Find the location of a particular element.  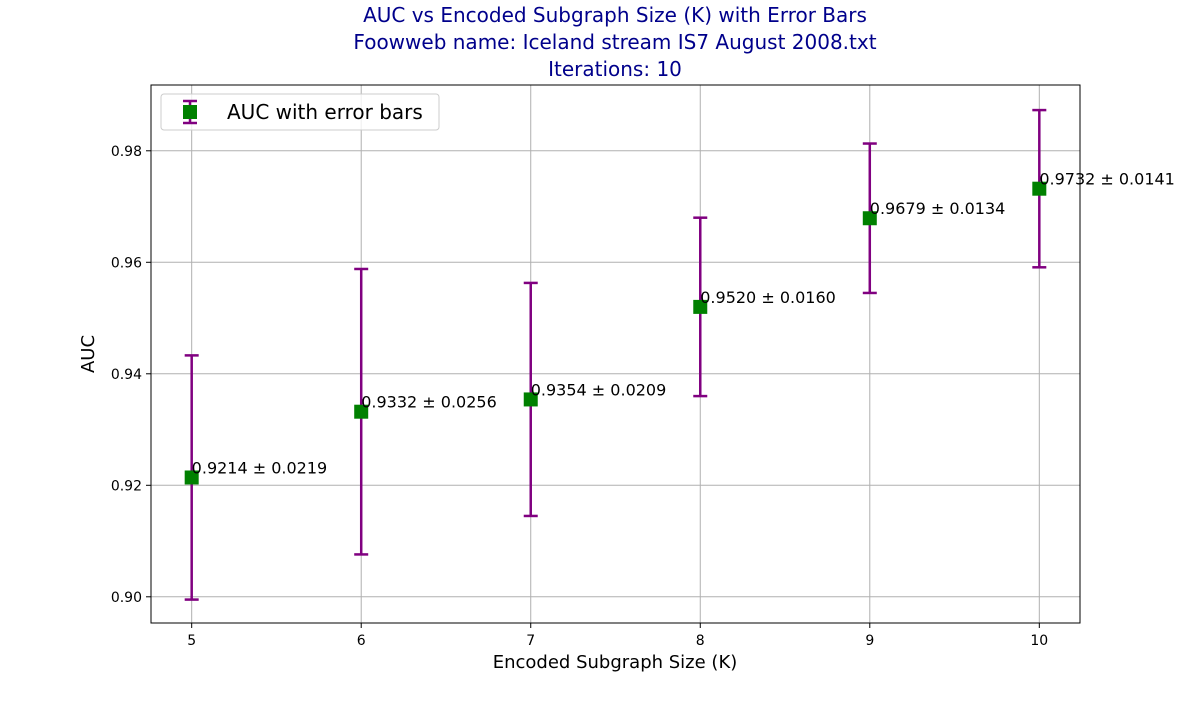

x-tick-label: 5 is located at coordinates (191, 641).